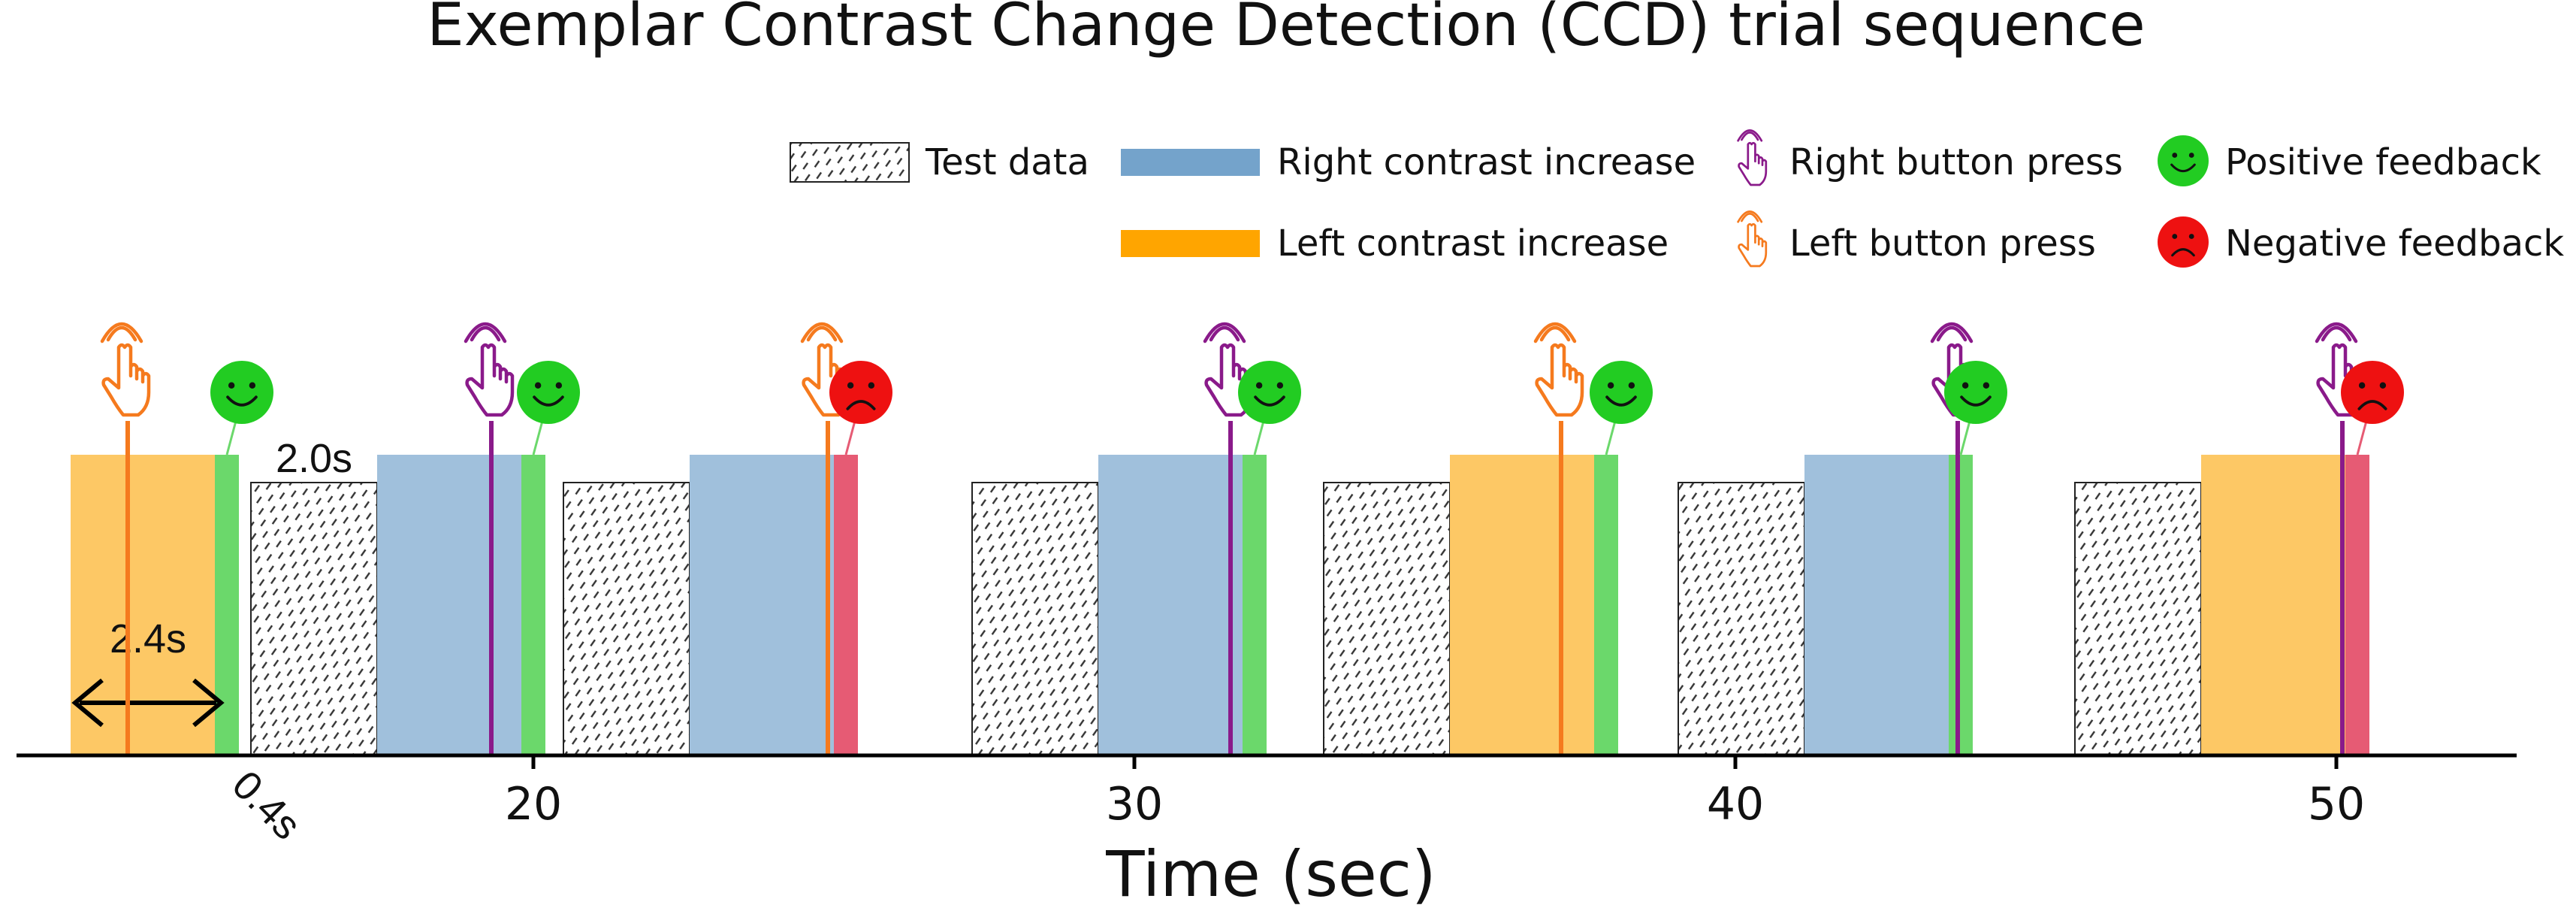 Image resolution: width=2576 pixels, height=911 pixels. Describe the element at coordinates (1134, 804) in the screenshot. I see `x-tick-label: 30` at that location.